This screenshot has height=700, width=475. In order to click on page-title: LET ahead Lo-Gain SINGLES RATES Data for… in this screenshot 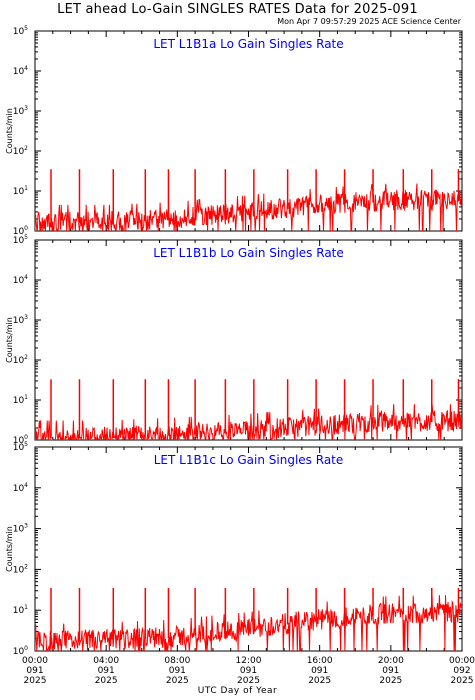, I will do `click(237, 9)`.